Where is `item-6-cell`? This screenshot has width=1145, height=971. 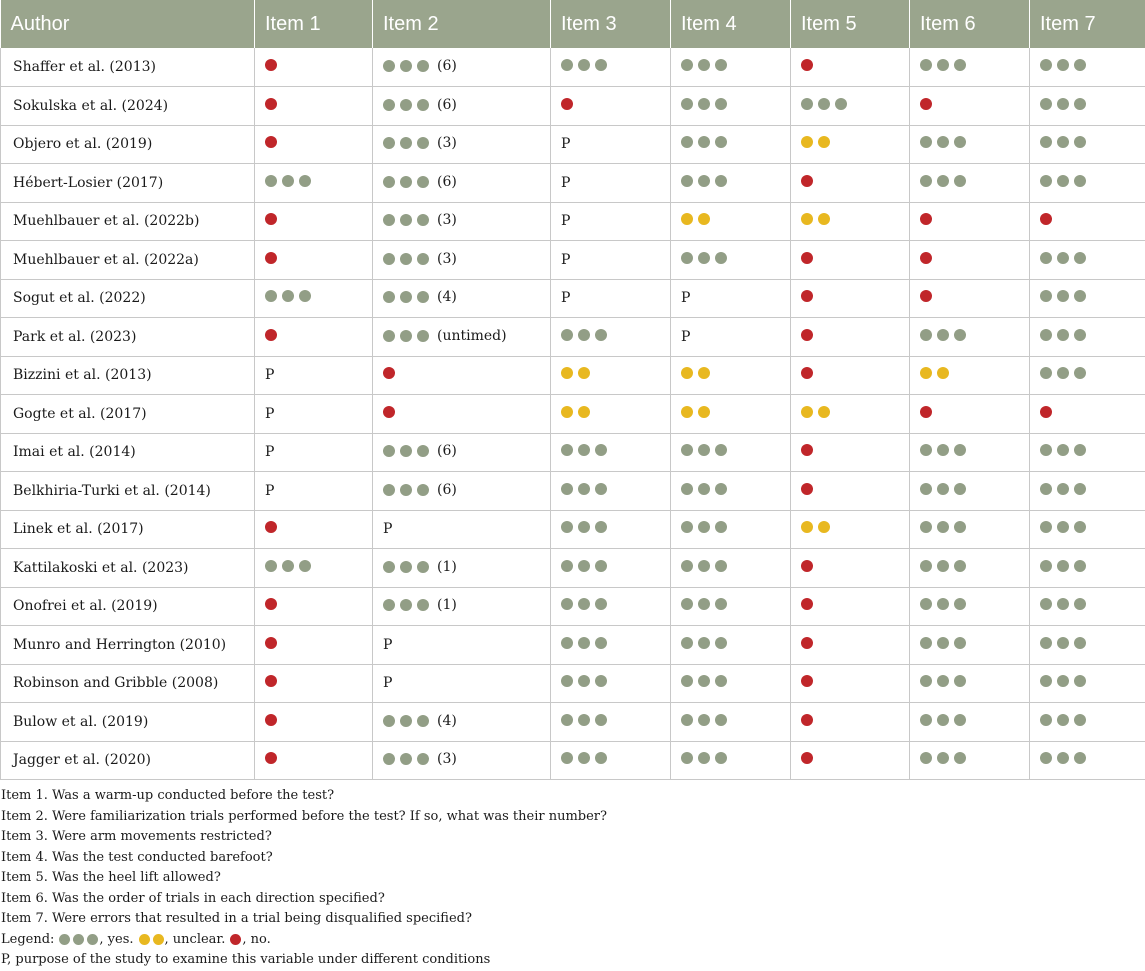
item-6-cell is located at coordinates (970, 67).